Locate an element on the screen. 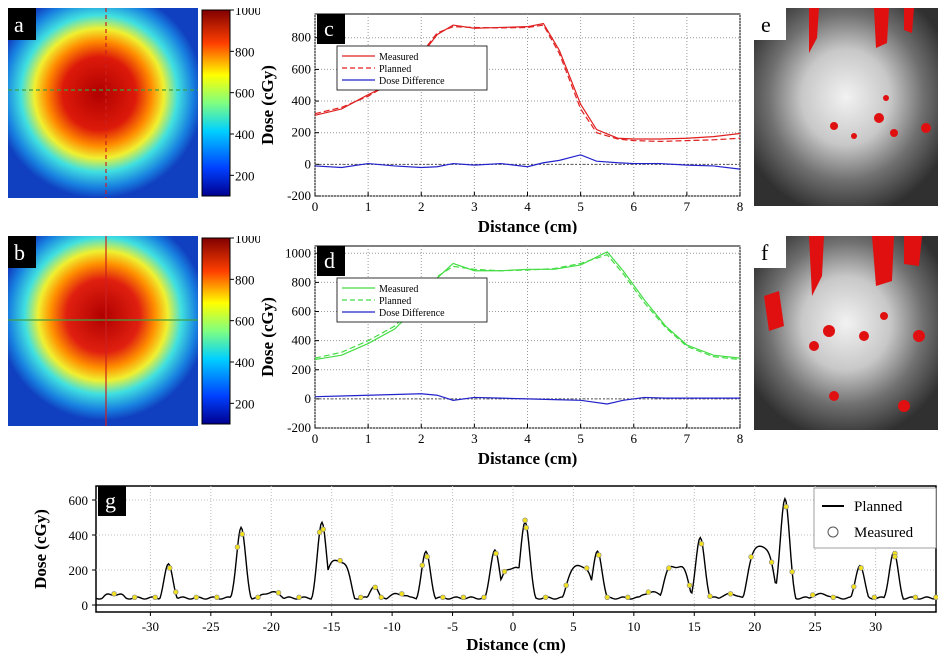  panel-e: e is located at coordinates (846, 142).